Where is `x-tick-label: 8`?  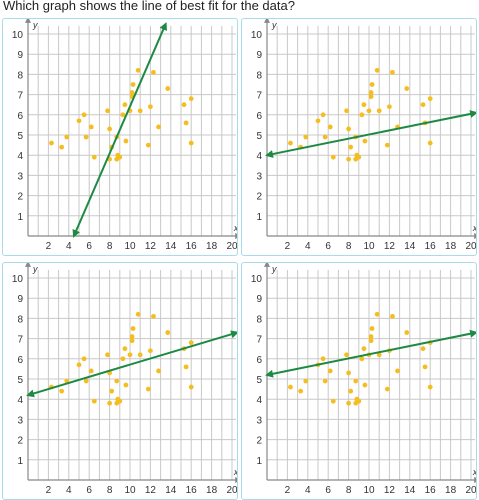 x-tick-label: 8 is located at coordinates (349, 490).